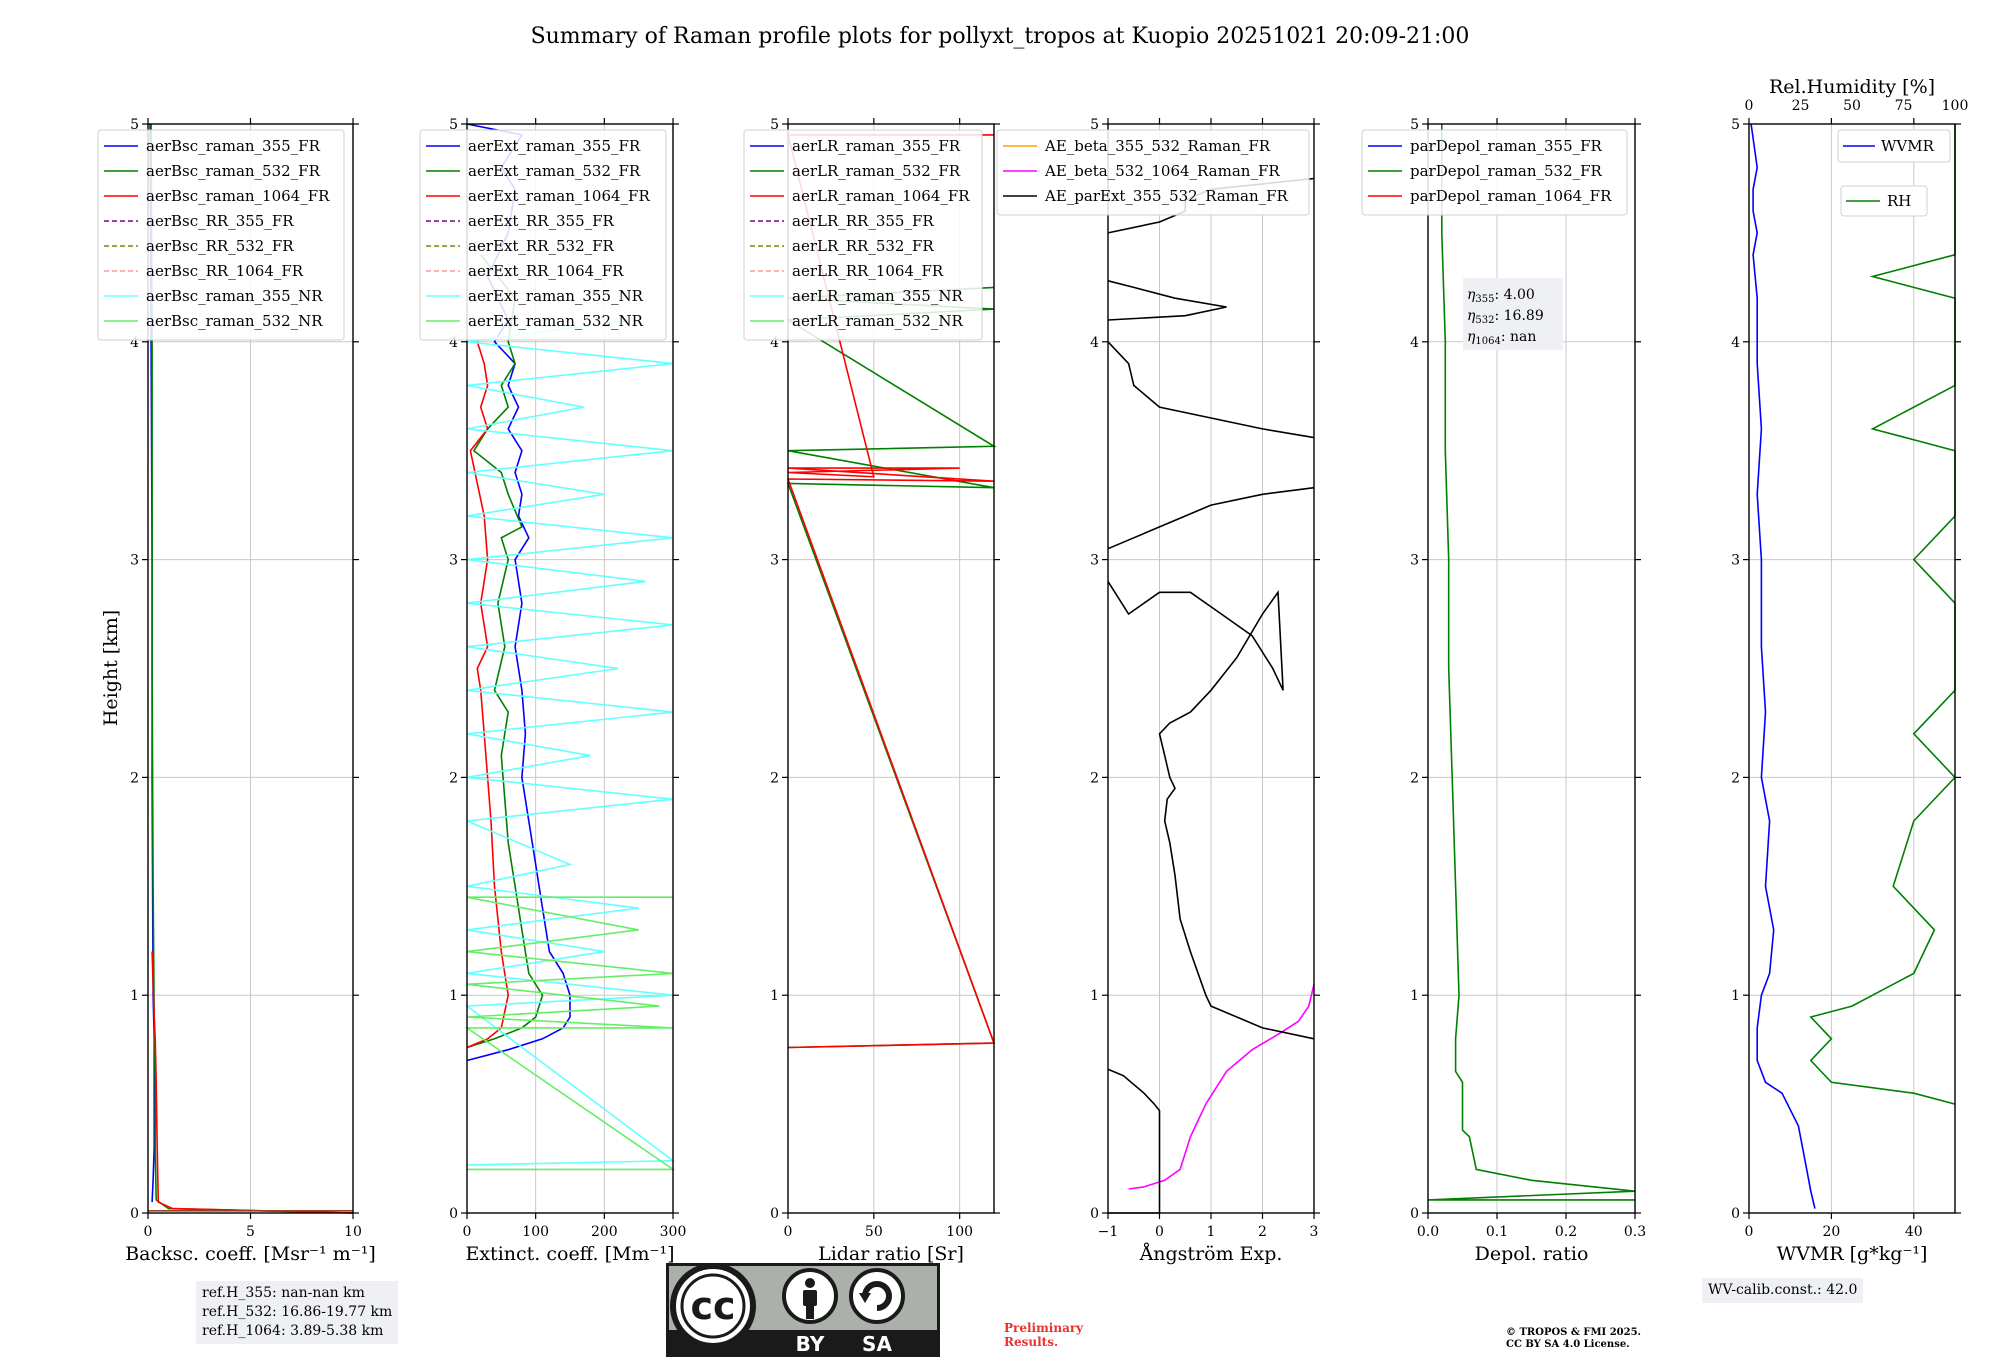 The height and width of the screenshot is (1360, 2000). I want to click on series-line-parDepol_raman_532_FR, so click(1531, 662).